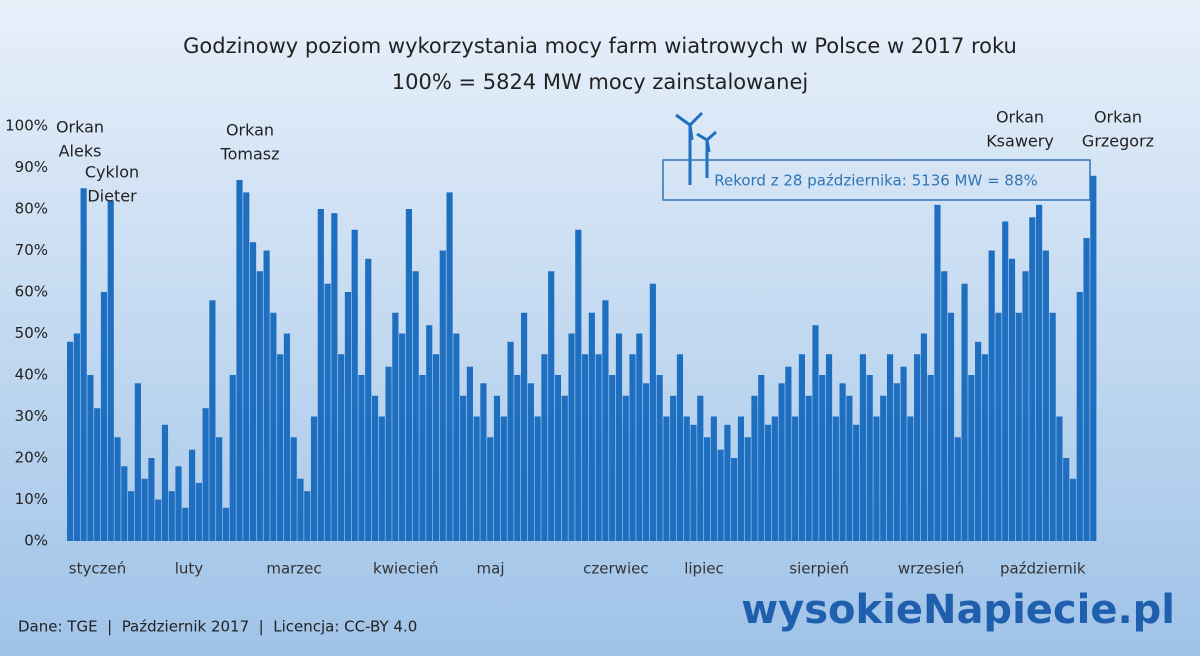  What do you see at coordinates (250, 154) in the screenshot?
I see `annotation: Tomasz` at bounding box center [250, 154].